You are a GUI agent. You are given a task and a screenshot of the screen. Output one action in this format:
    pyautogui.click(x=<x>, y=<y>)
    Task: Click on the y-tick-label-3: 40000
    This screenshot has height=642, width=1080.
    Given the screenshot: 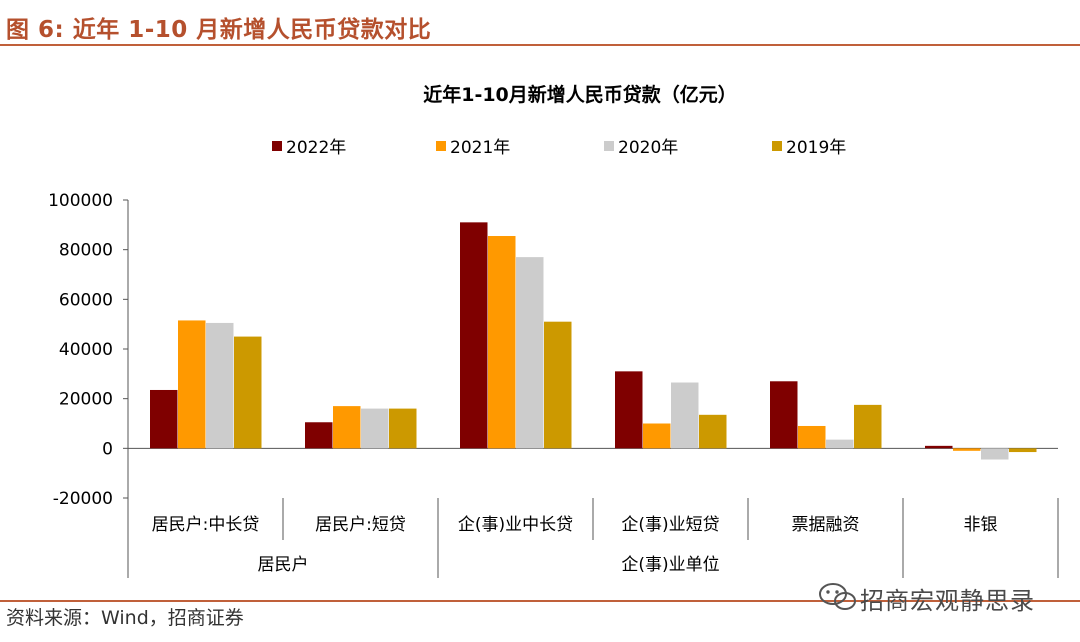 What is the action you would take?
    pyautogui.click(x=86, y=350)
    